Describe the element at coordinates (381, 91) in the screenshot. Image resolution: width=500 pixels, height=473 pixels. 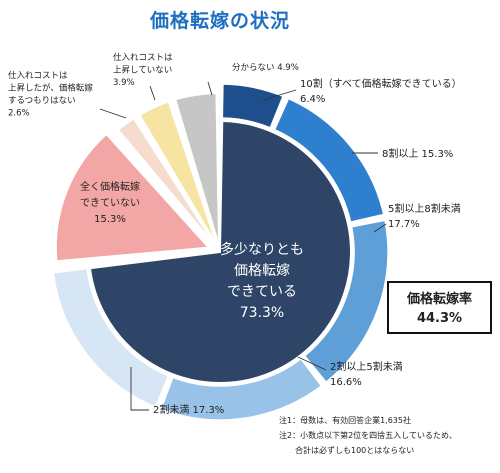
I see `label-s10: 10割（すべて価格転嫁できている） 6.4%` at that location.